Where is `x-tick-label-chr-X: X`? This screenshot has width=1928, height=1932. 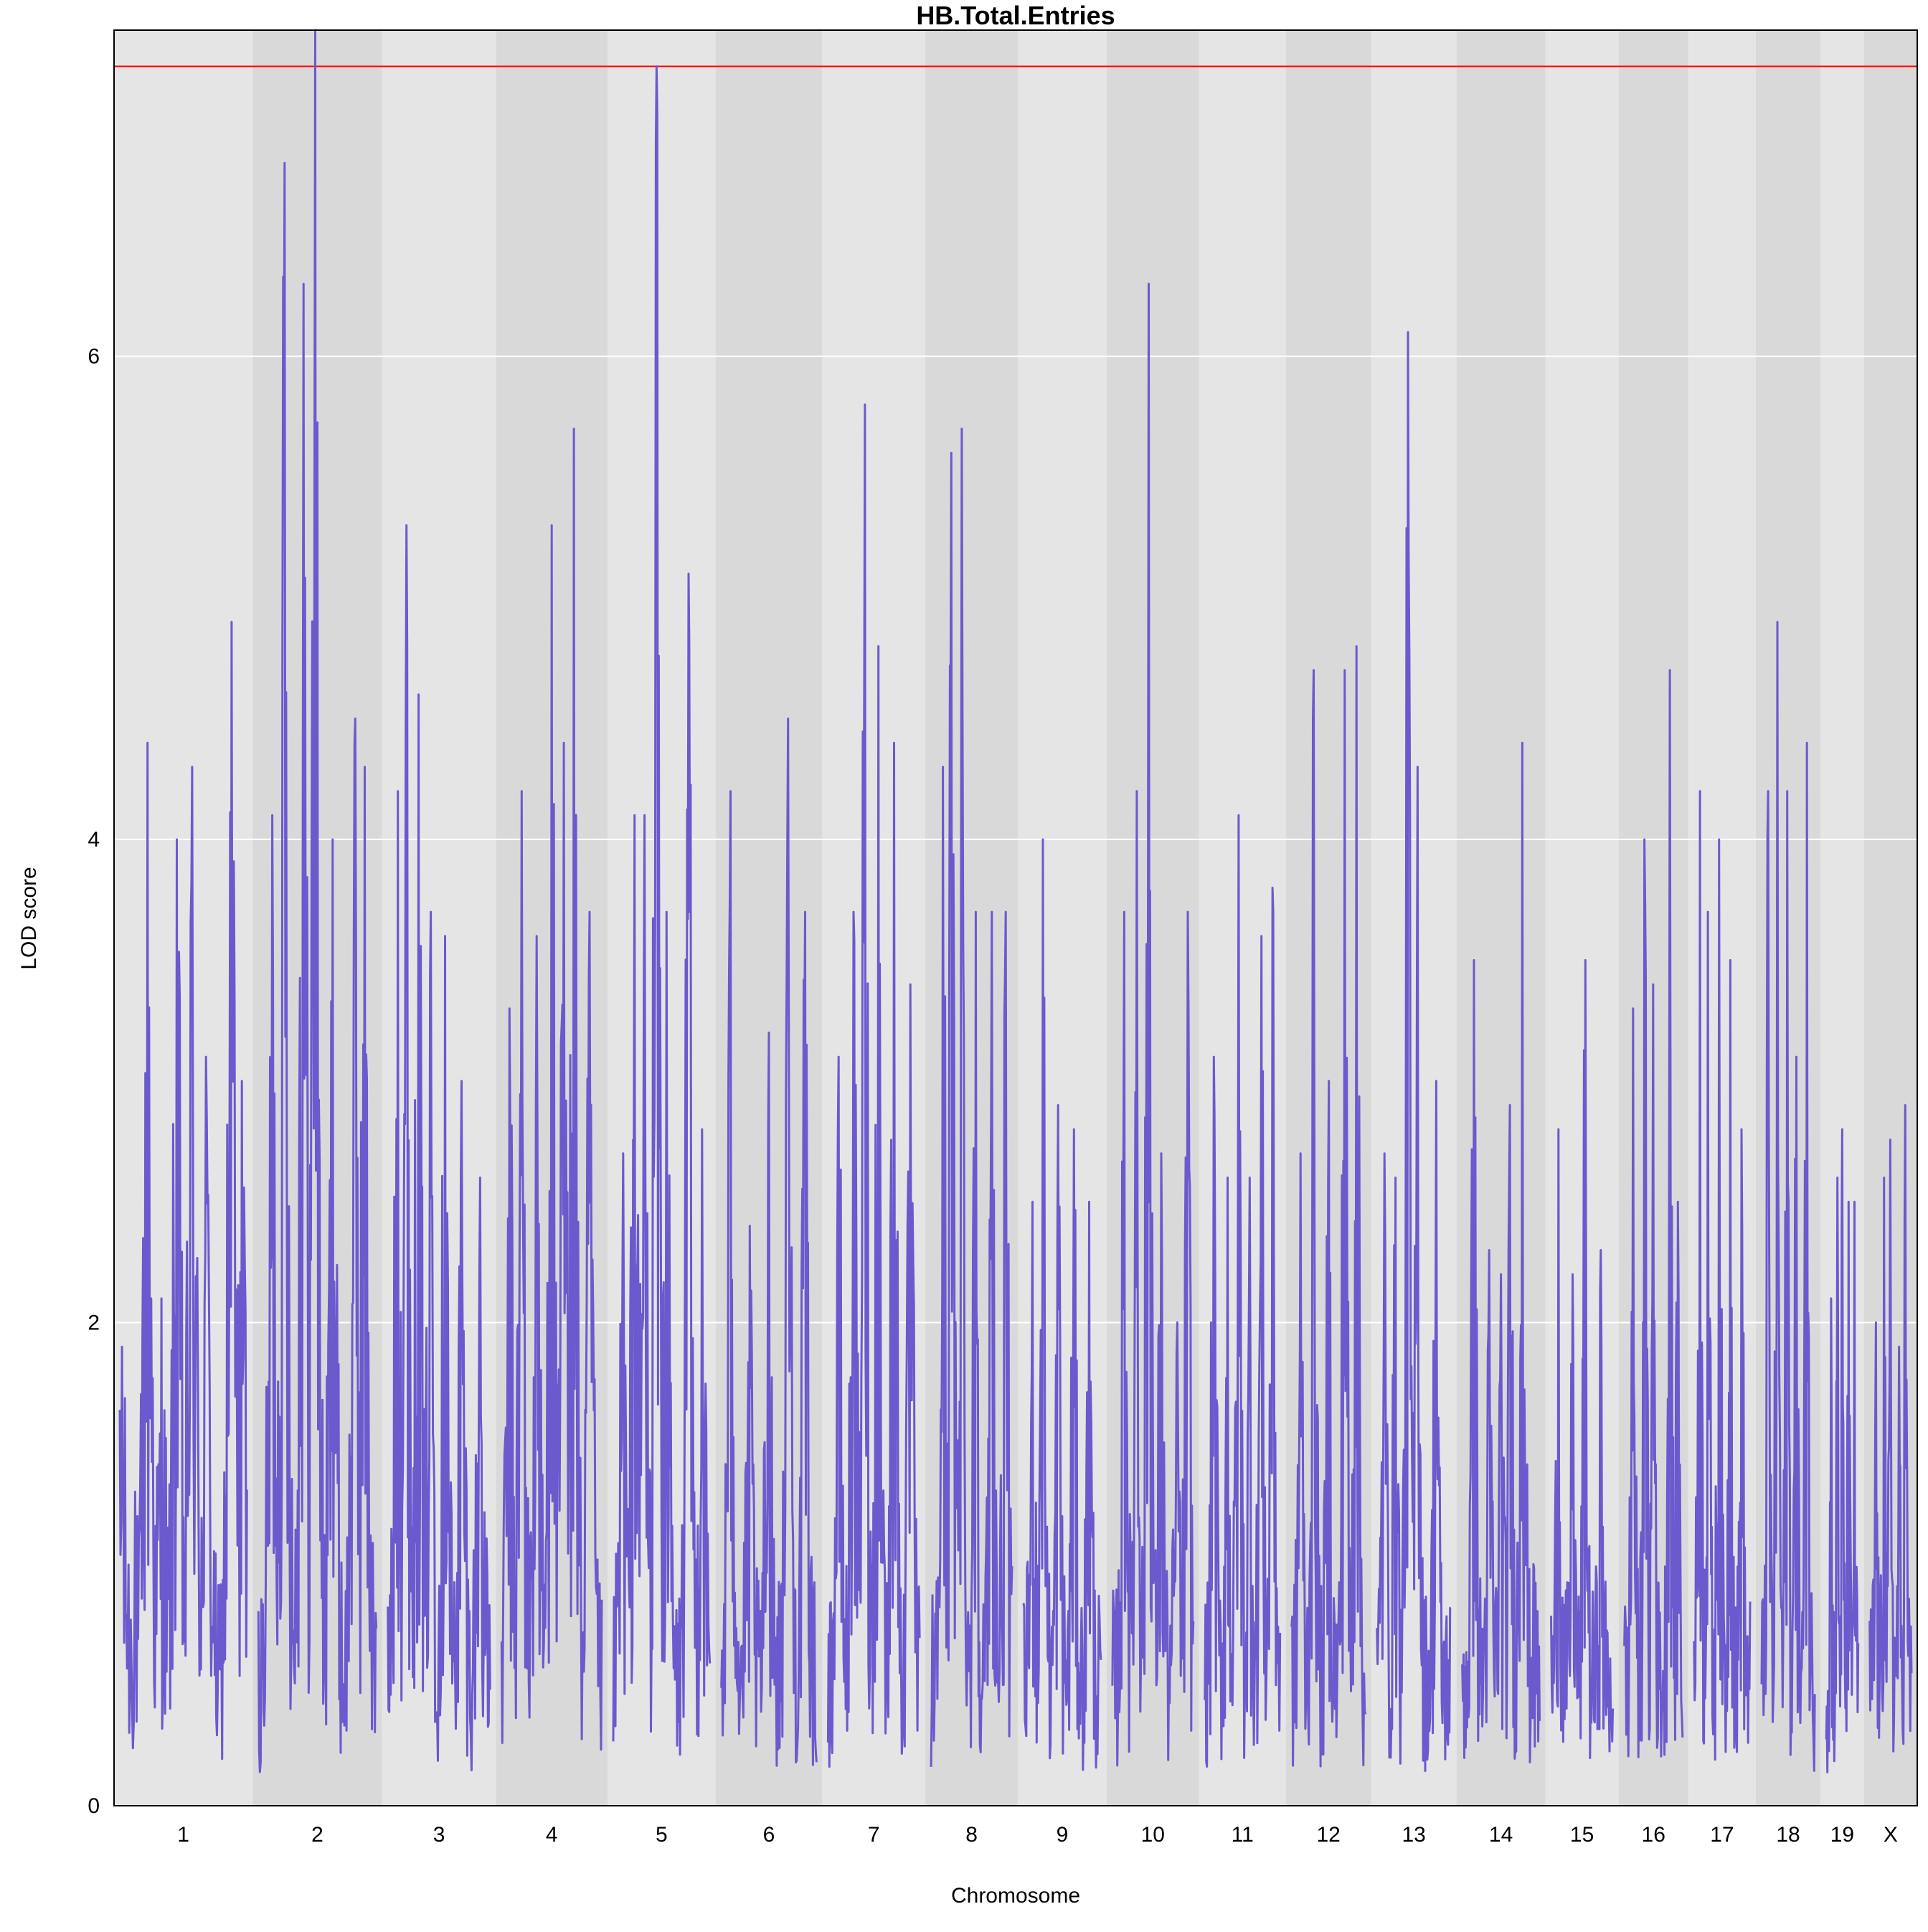
x-tick-label-chr-X: X is located at coordinates (1891, 1835).